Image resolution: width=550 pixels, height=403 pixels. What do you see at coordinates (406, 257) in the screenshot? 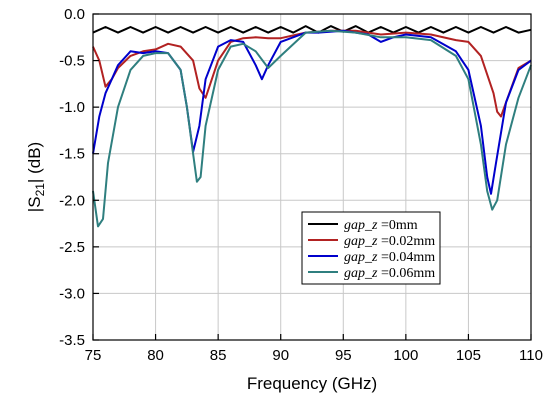
I see `legend-label-value: =0.04mm` at bounding box center [406, 257].